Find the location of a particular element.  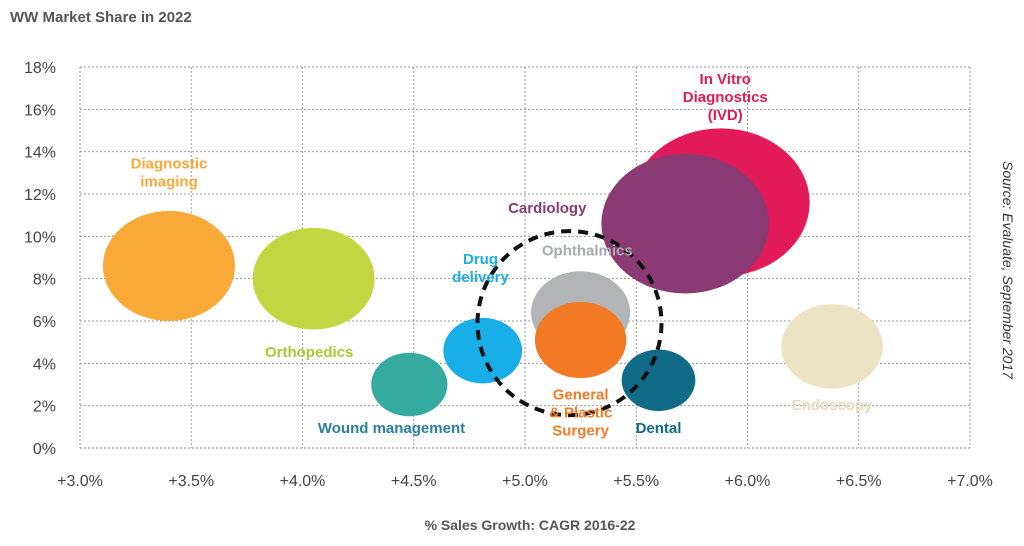

label-drug-delivery: Drug delivery is located at coordinates (480, 268).